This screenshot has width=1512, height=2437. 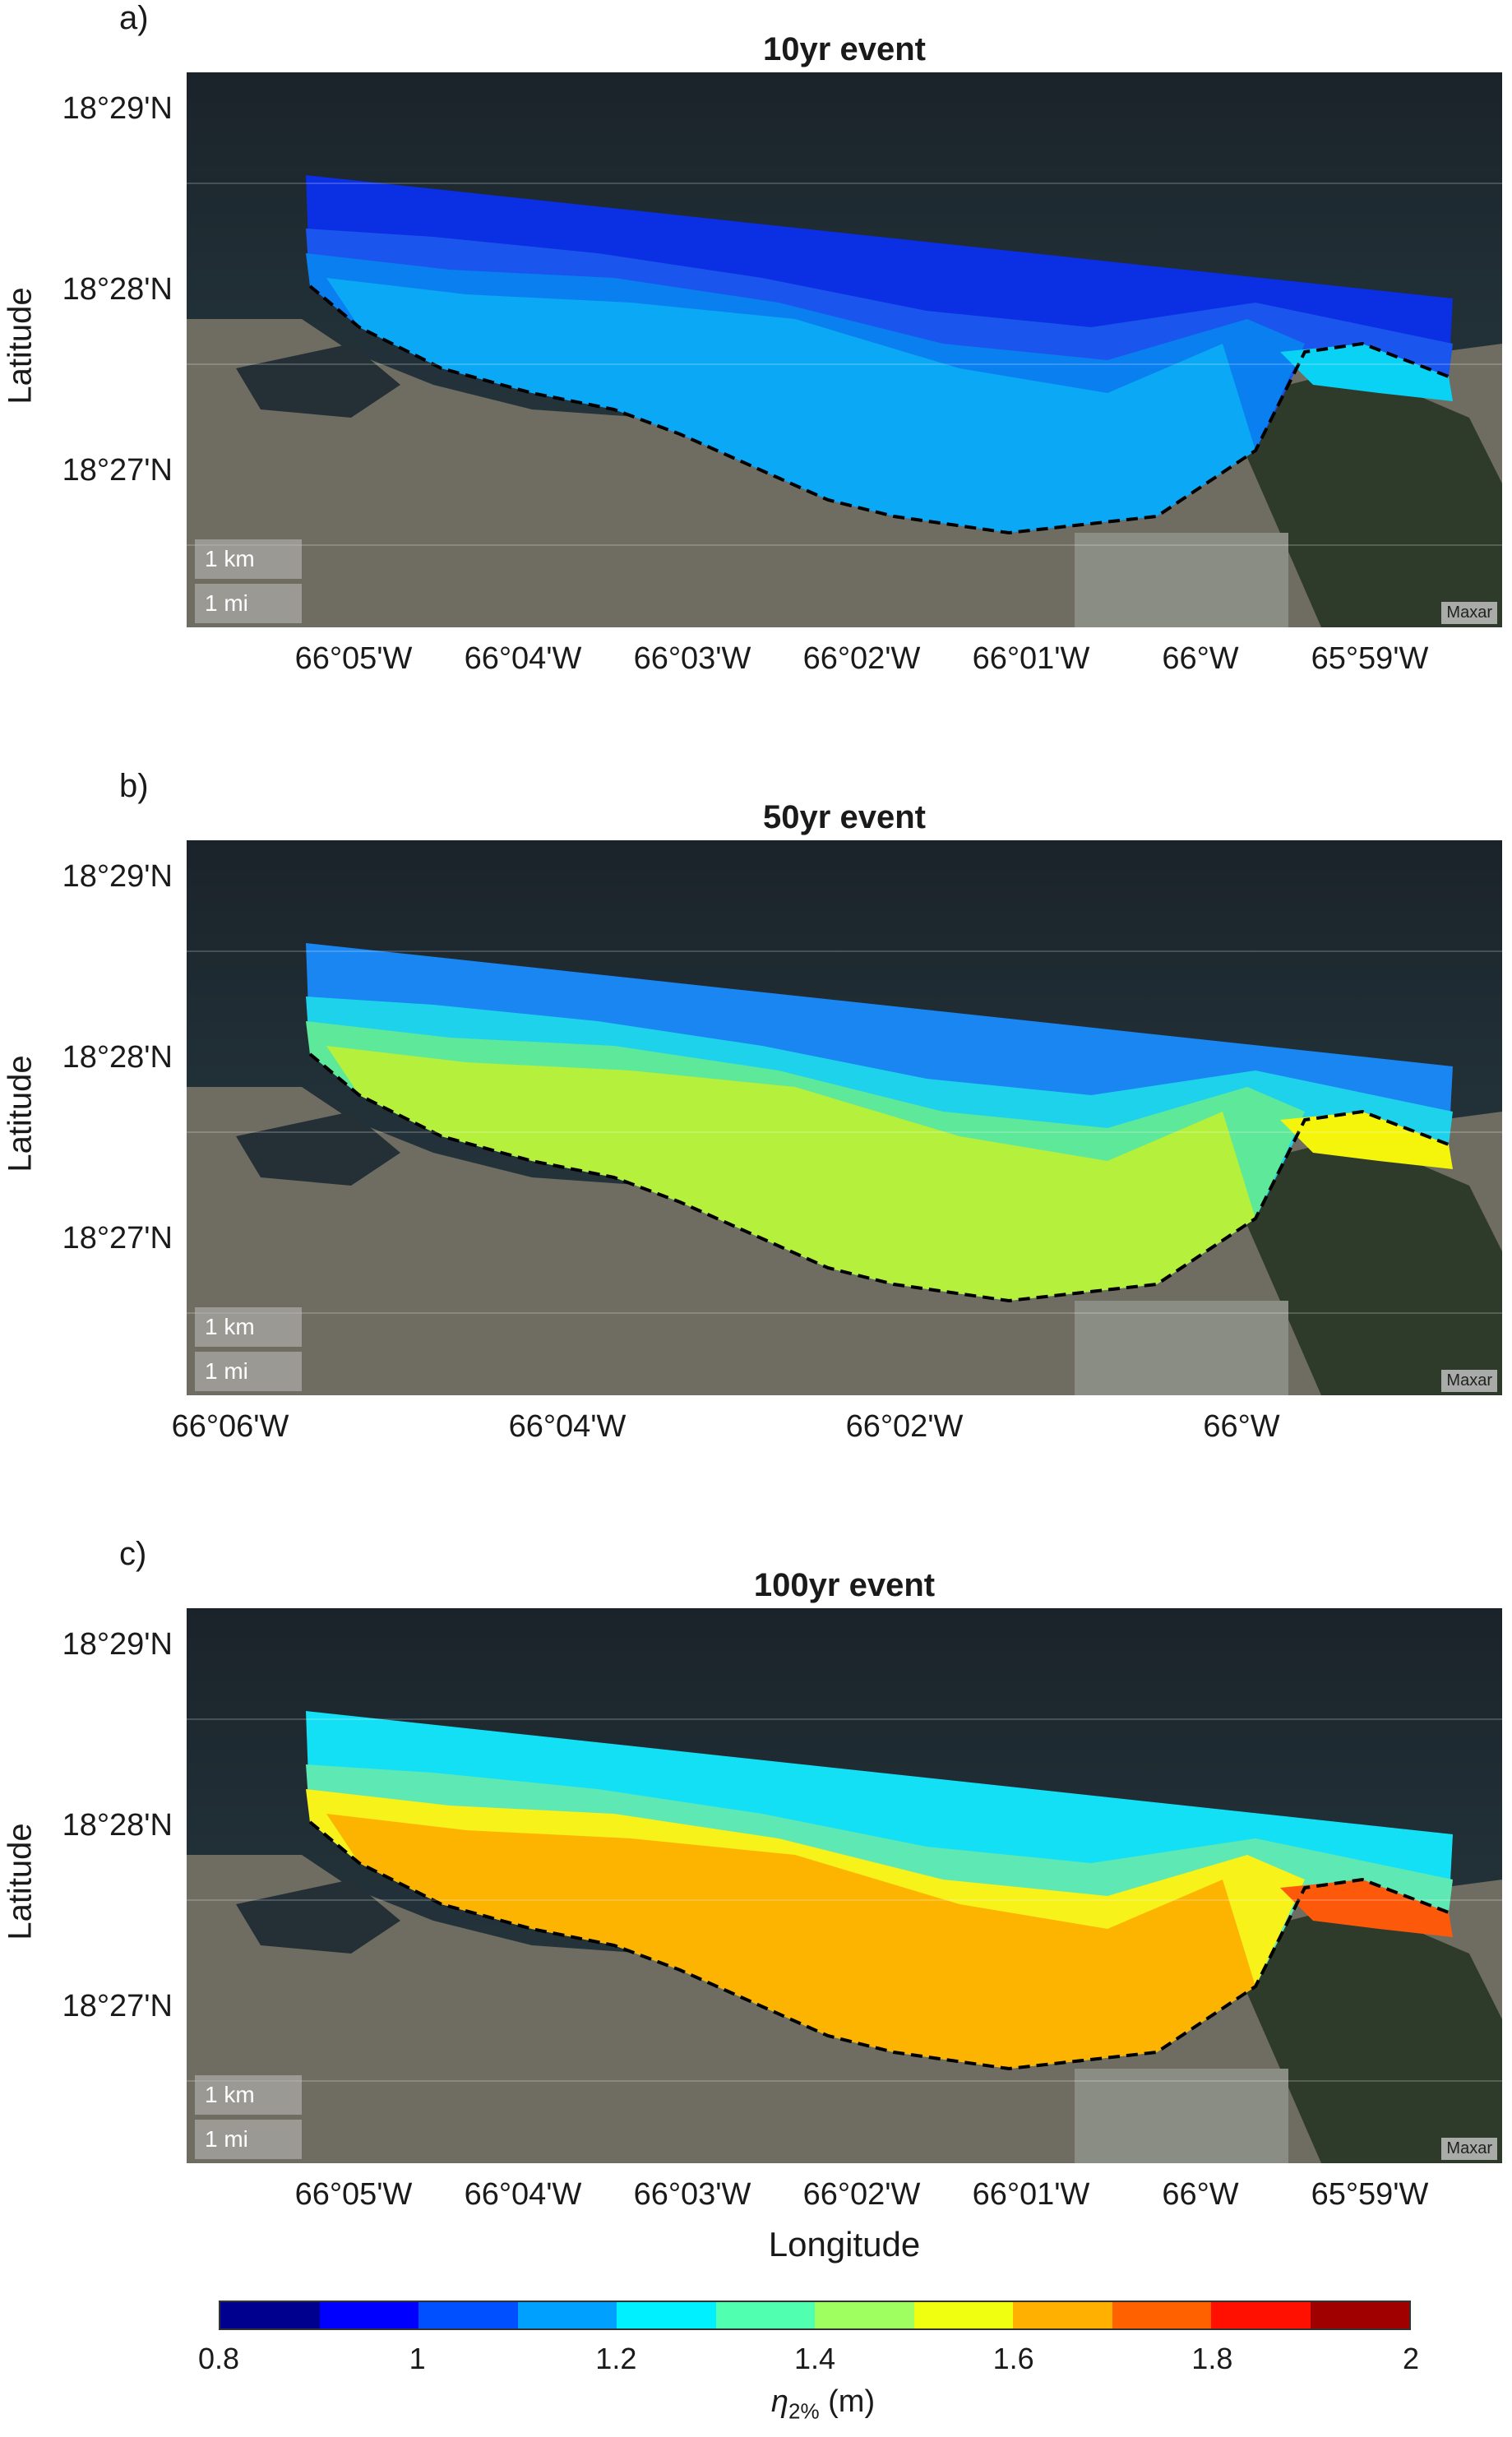 What do you see at coordinates (814, 2358) in the screenshot?
I see `colorbar-tick-label: 1.4` at bounding box center [814, 2358].